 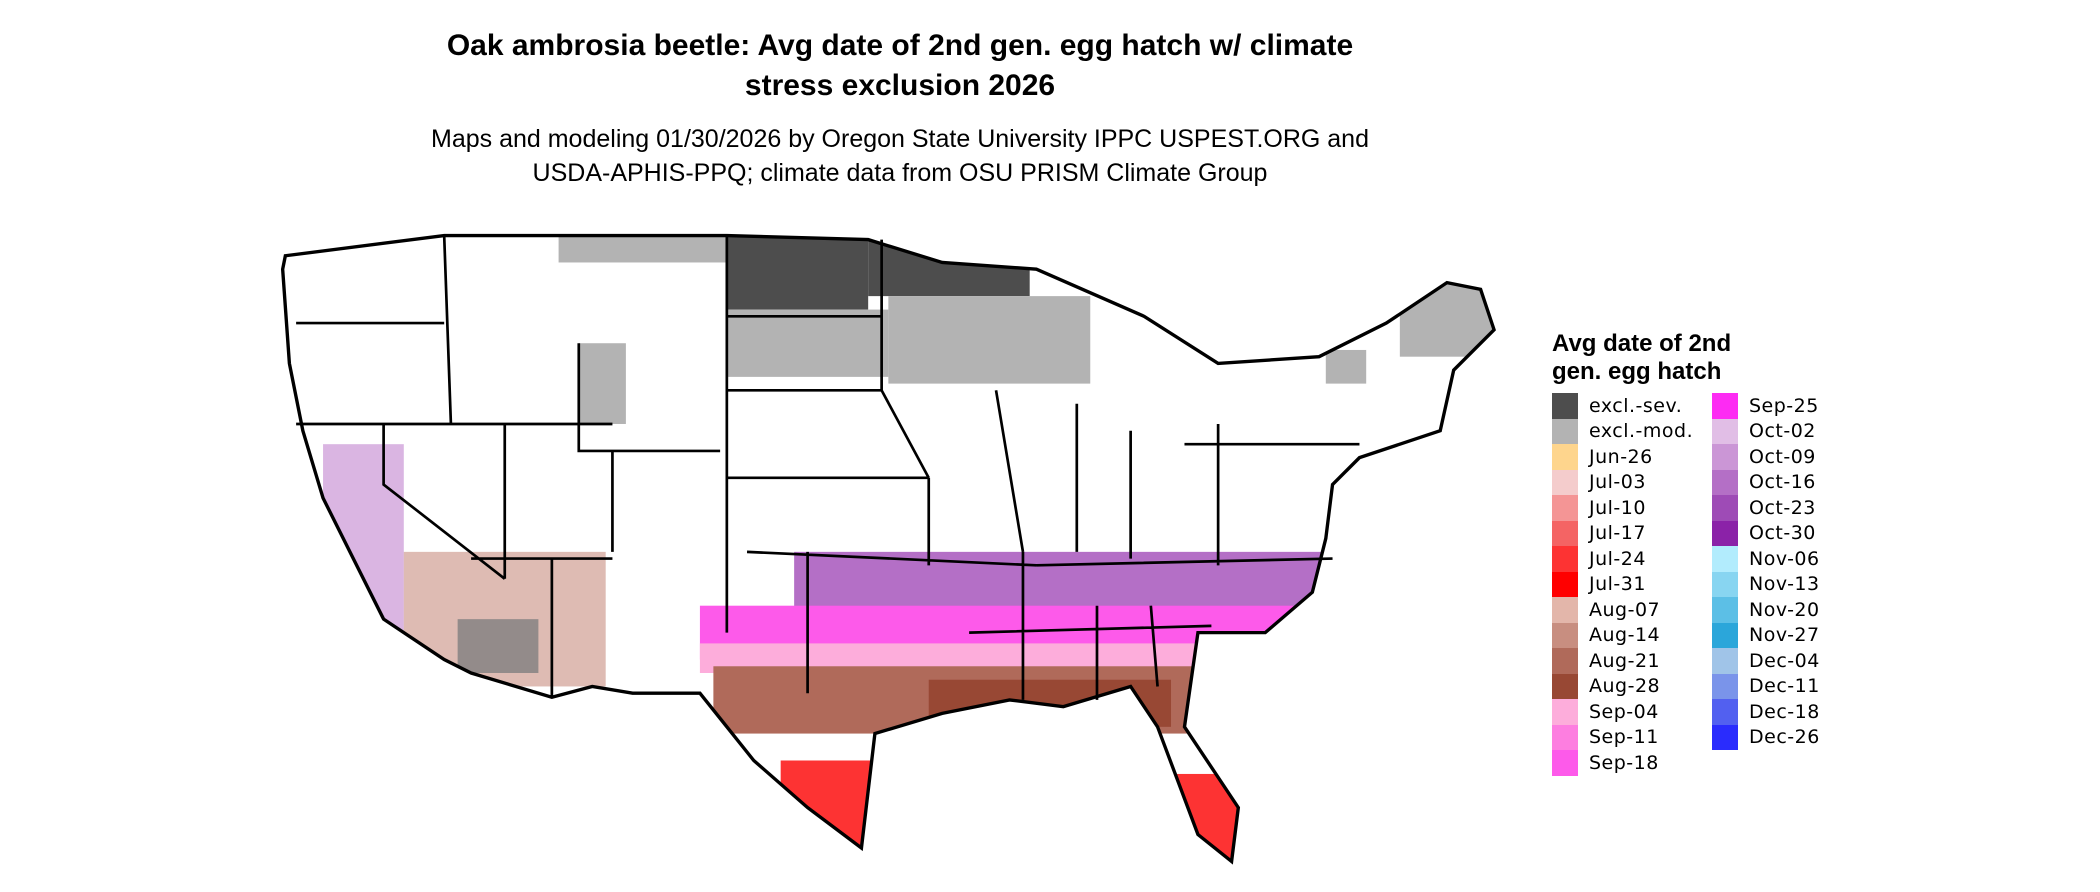 I want to click on legend-item: Sep-25, so click(x=1766, y=406).